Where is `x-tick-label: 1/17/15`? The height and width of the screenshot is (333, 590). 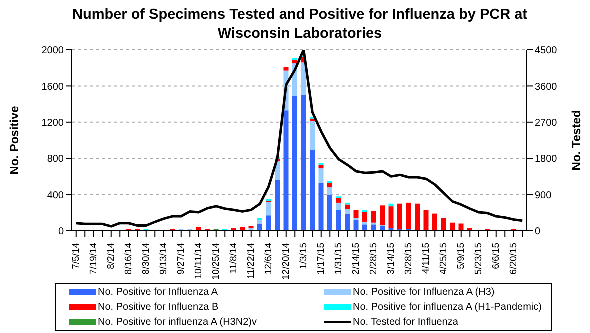 x-tick-label: 1/17/15 is located at coordinates (321, 259).